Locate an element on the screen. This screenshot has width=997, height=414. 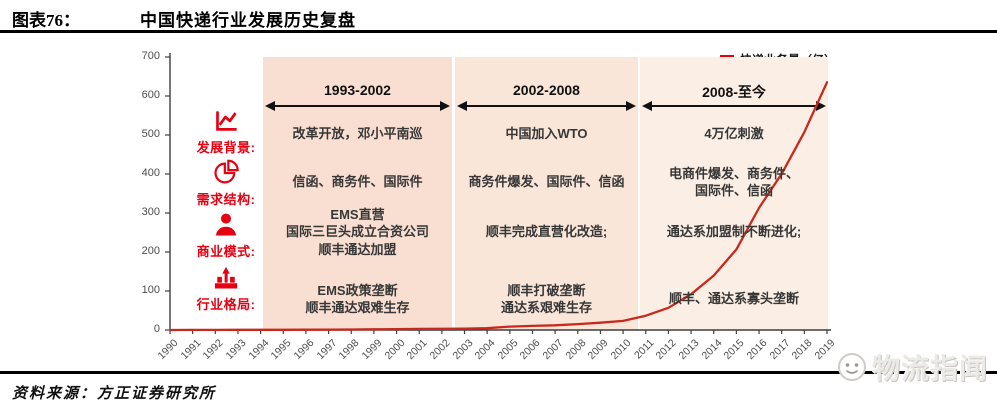
cell-development-background: 改革开放，邓小平南巡 is located at coordinates (357, 134).